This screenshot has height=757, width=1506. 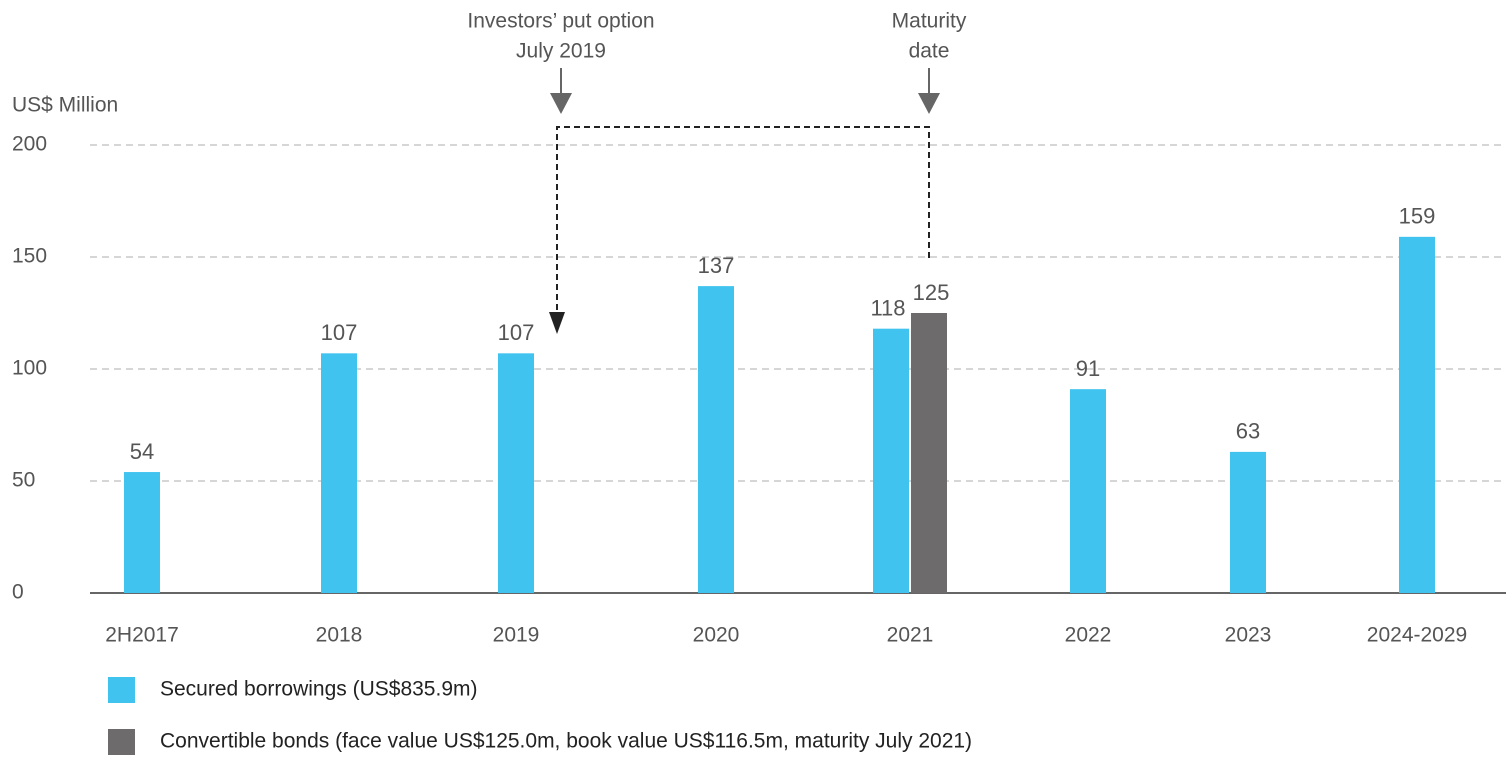 I want to click on value-label: 137, so click(x=716, y=265).